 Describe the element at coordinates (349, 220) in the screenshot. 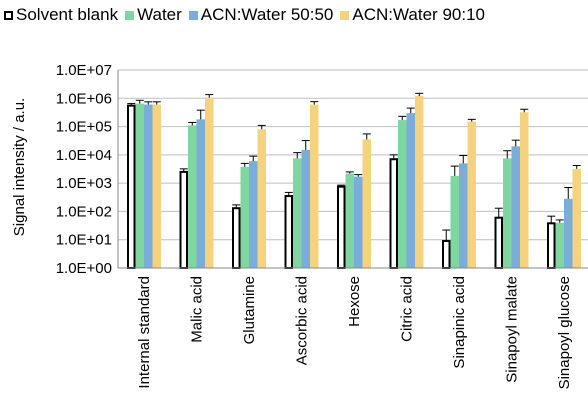

I see `bar-water-hexose` at that location.